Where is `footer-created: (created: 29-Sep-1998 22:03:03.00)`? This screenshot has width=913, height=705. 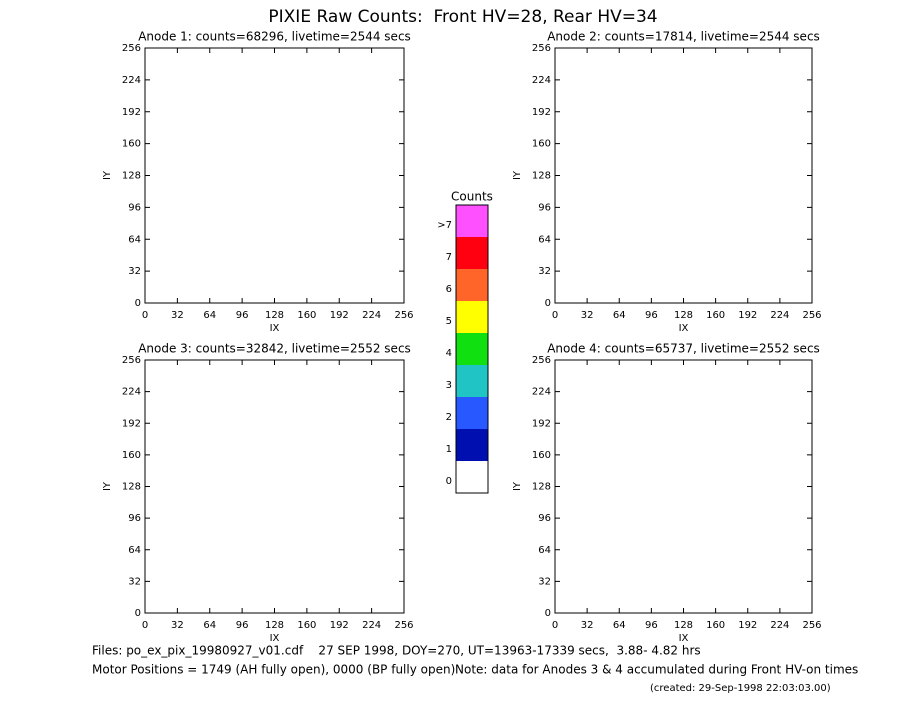 footer-created: (created: 29-Sep-1998 22:03:03.00) is located at coordinates (740, 688).